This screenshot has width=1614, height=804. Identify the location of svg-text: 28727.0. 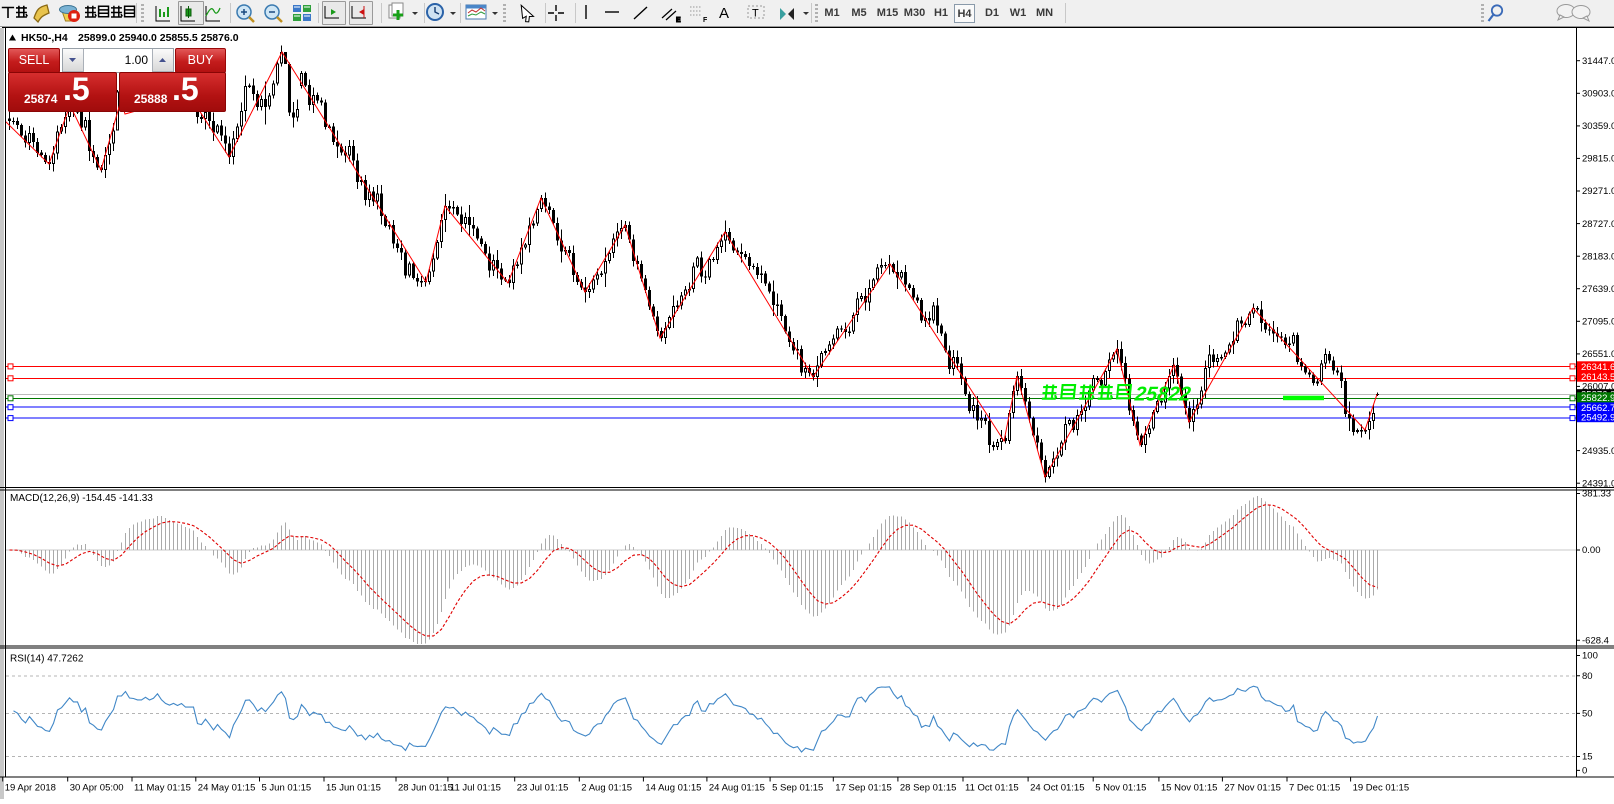
(1598, 224).